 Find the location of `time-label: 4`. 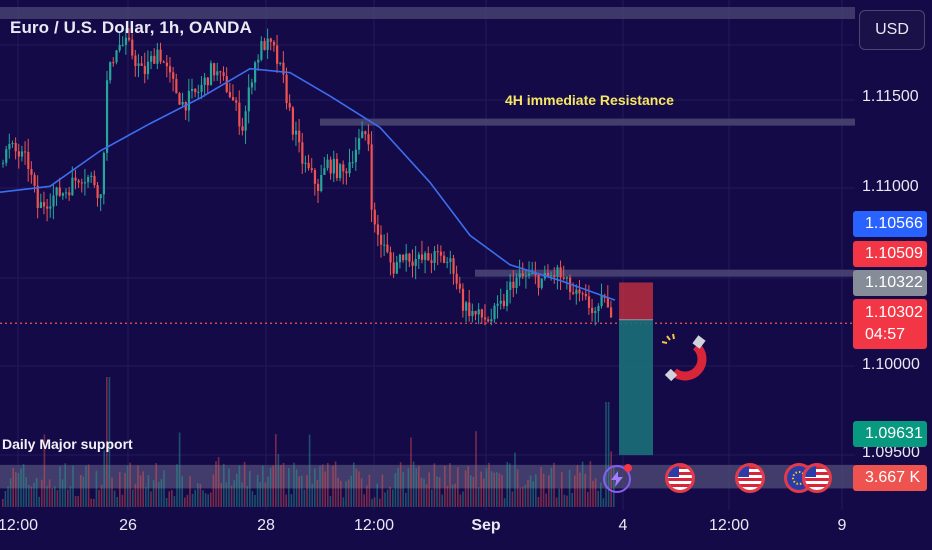

time-label: 4 is located at coordinates (623, 525).